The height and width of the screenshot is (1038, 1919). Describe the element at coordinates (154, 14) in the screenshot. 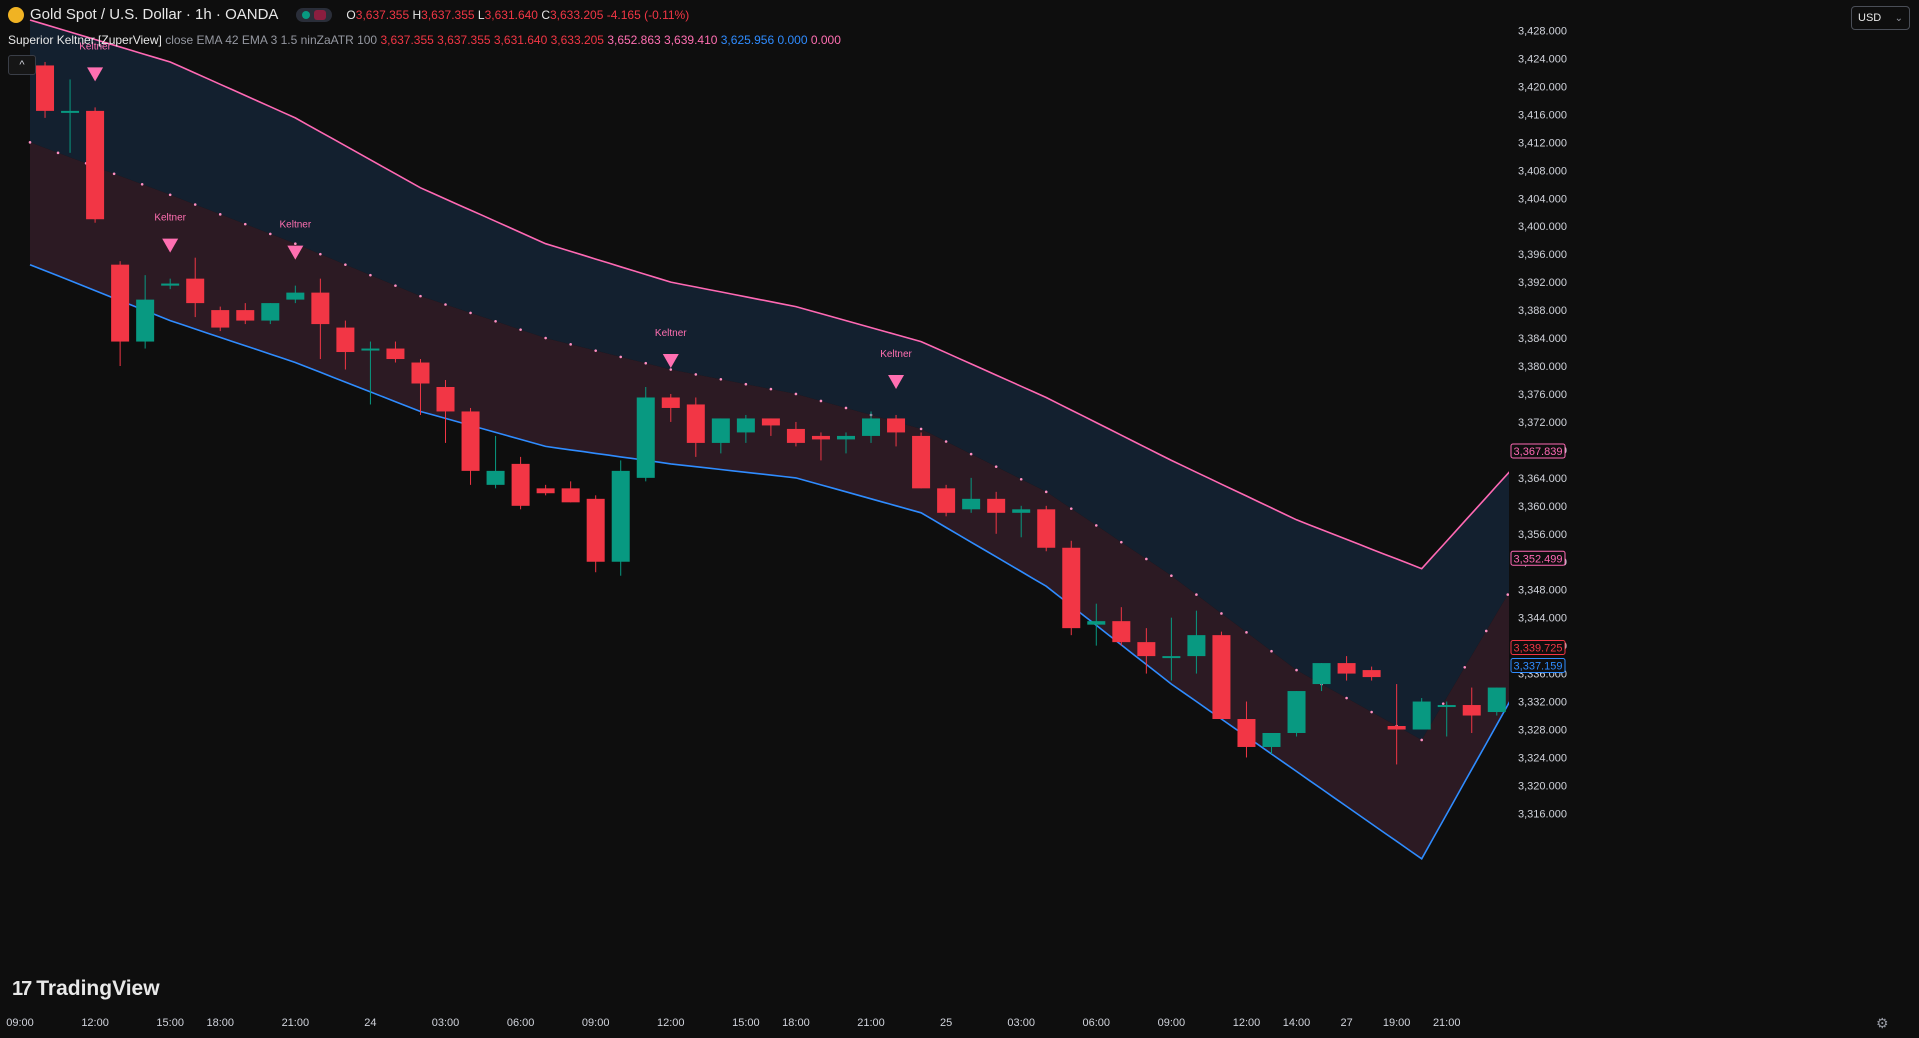

I see `symbol-title: Gold Spot / U.S. Dollar · 1h · OANDA` at that location.